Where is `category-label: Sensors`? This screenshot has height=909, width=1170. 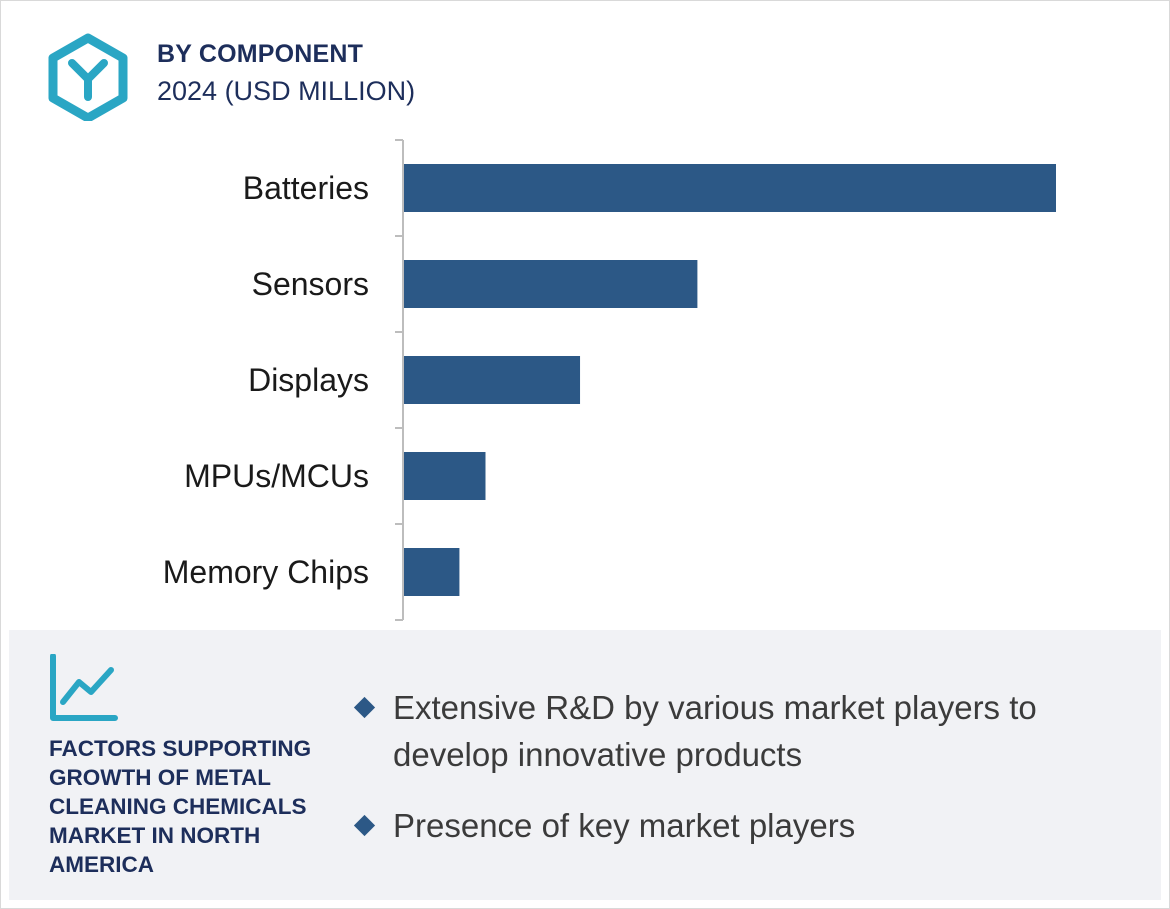
category-label: Sensors is located at coordinates (310, 284).